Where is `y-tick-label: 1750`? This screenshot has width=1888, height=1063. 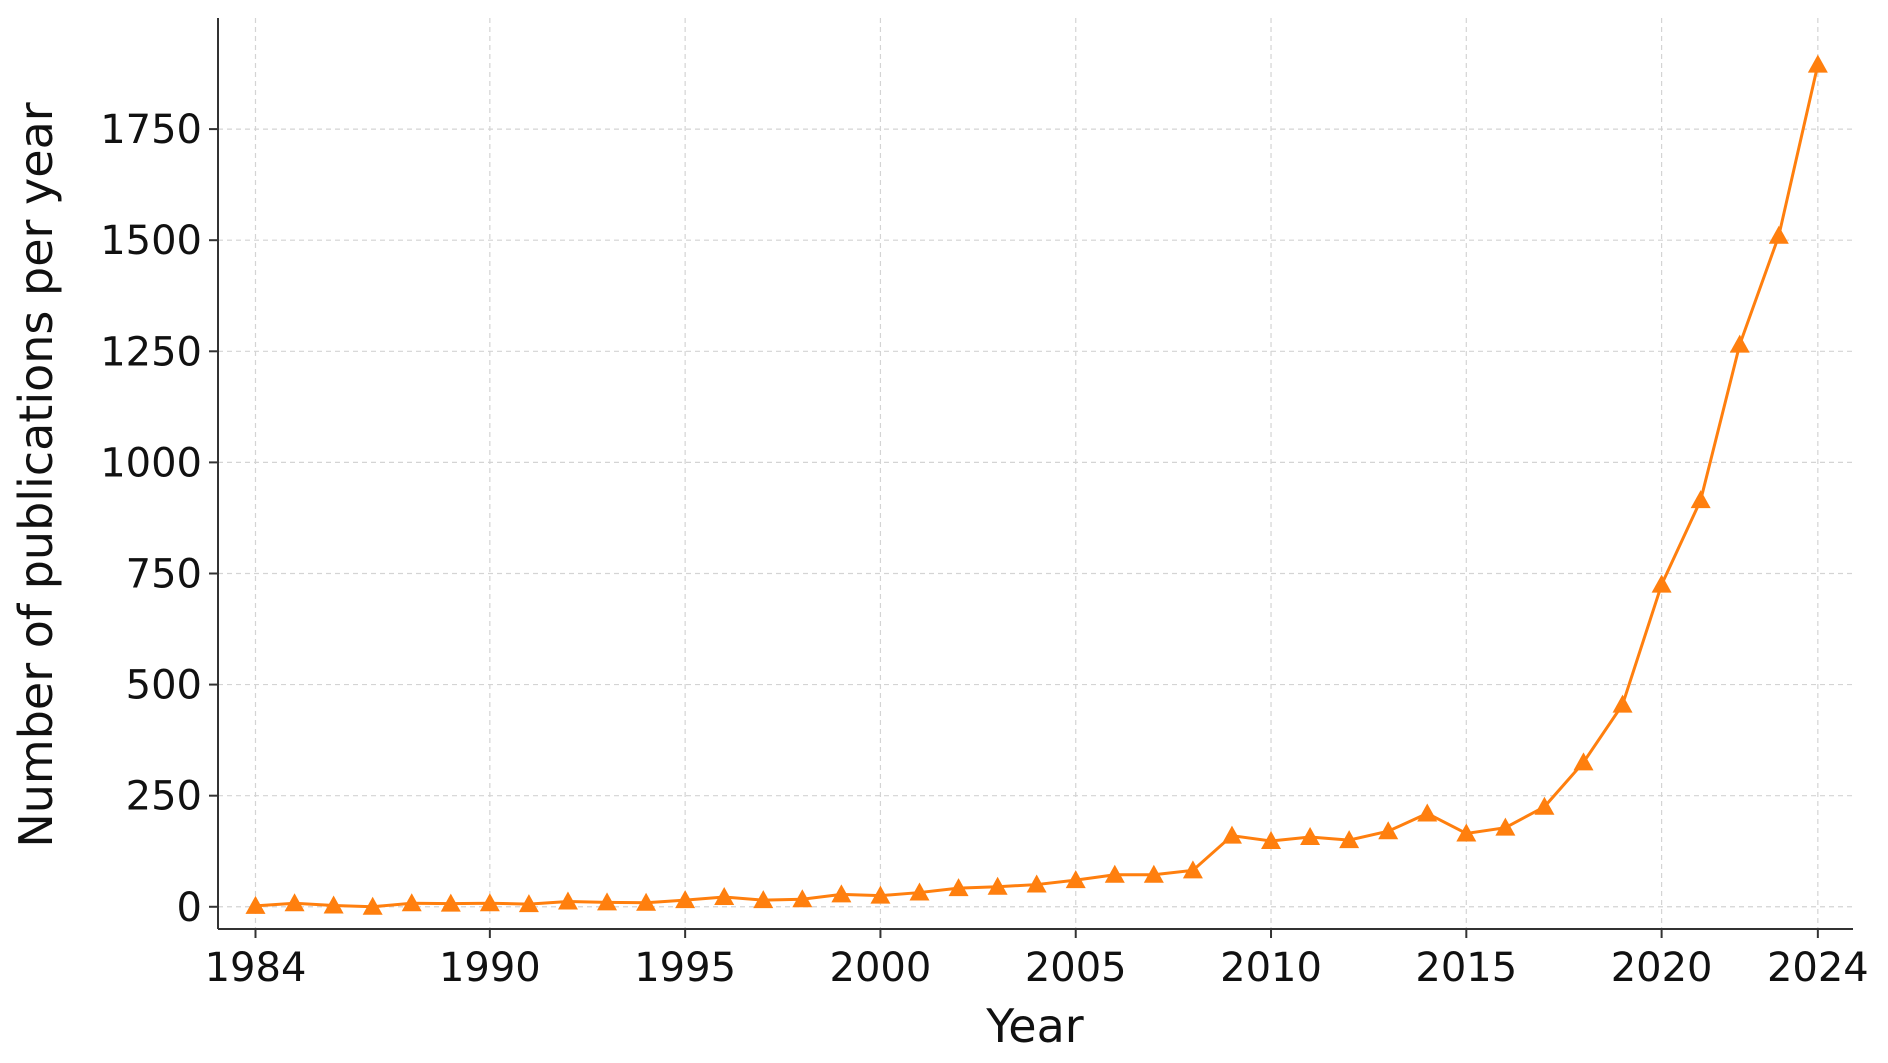
y-tick-label: 1750 is located at coordinates (151, 130).